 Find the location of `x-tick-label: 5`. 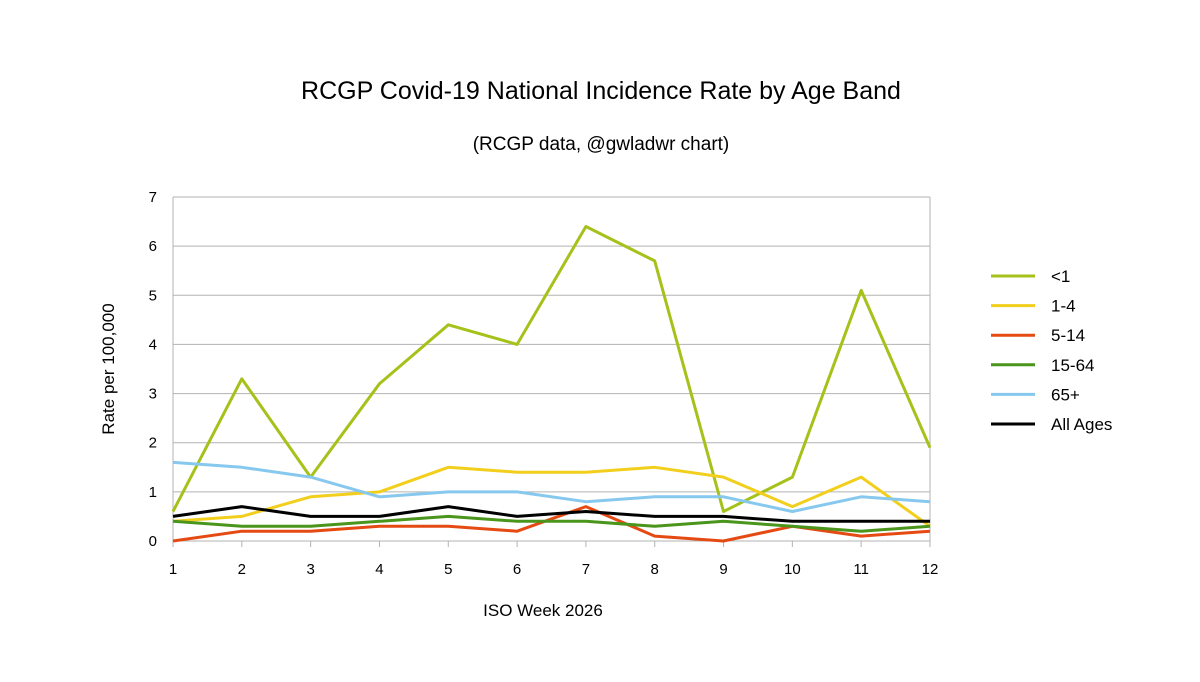

x-tick-label: 5 is located at coordinates (448, 569).